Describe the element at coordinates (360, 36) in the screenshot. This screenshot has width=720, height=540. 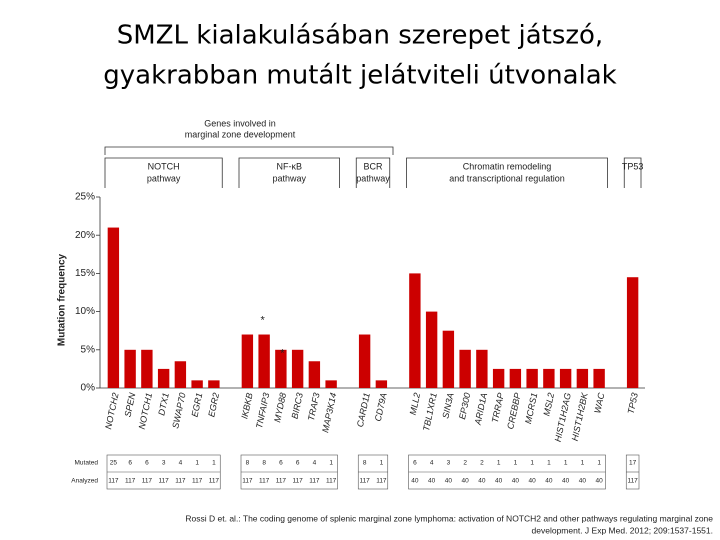
I see `slide-title: SMZL kialakulásában szerepet játszó,` at that location.